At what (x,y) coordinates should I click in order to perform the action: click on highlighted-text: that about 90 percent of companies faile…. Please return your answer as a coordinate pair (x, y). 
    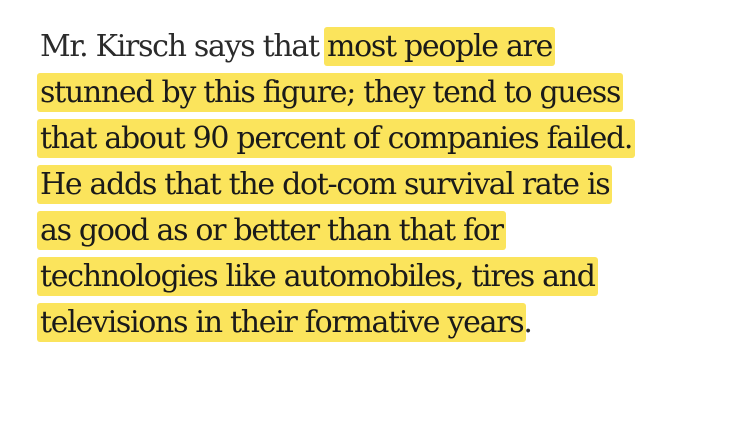
    Looking at the image, I should click on (336, 138).